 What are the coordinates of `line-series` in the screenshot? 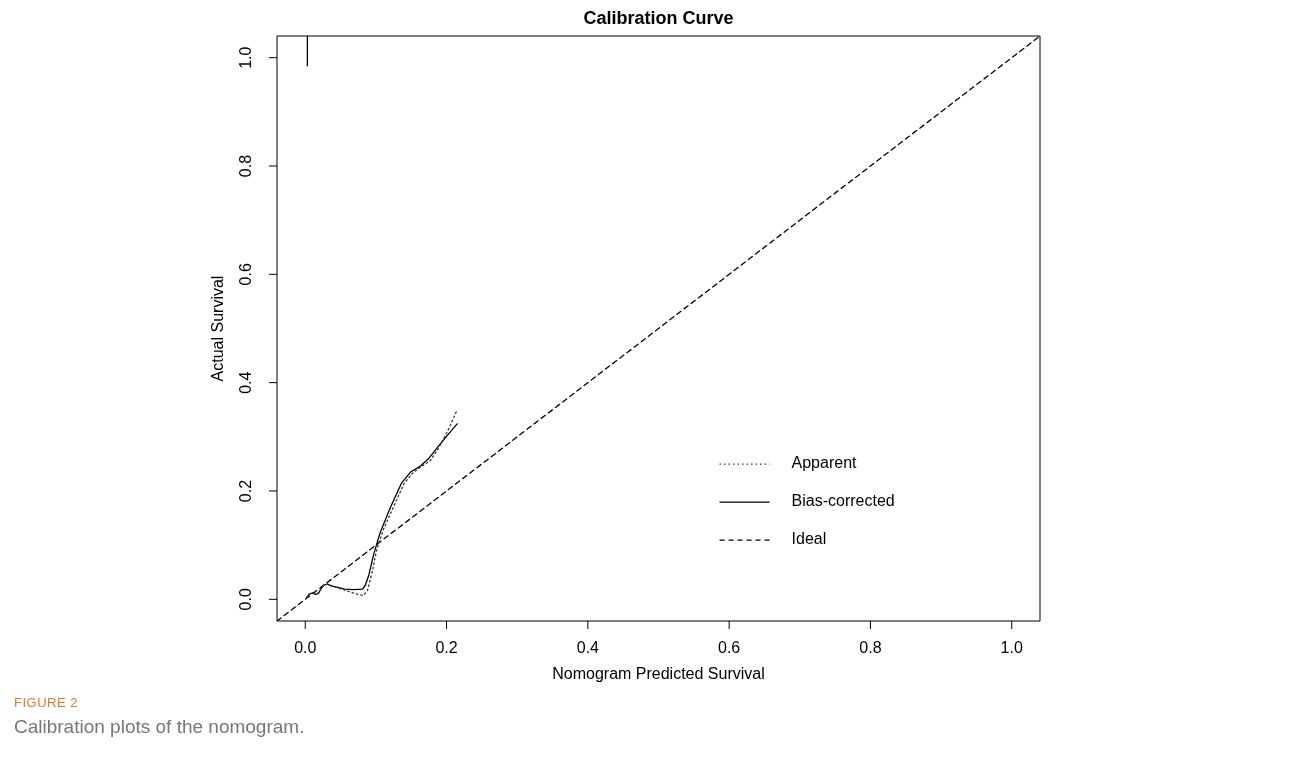 It's located at (382, 504).